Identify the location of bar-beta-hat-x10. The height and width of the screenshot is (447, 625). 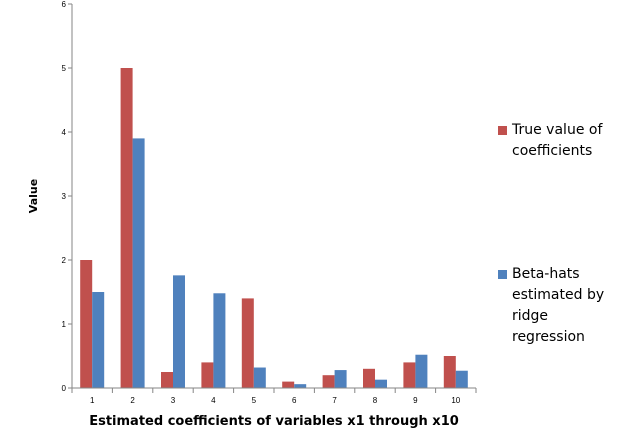
(461, 379).